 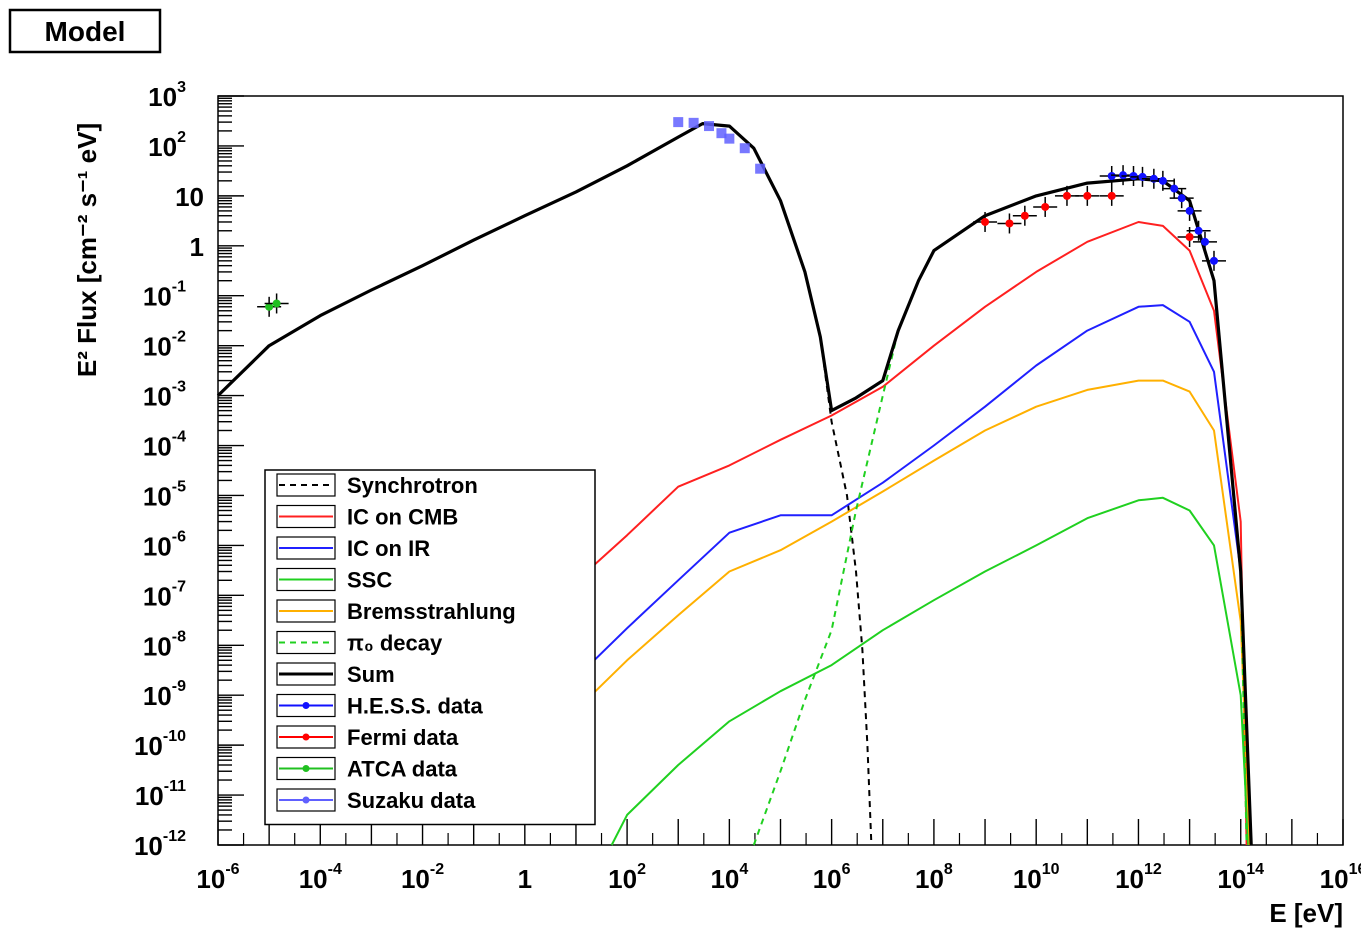 I want to click on x-axis-title: E [eV], so click(x=1306, y=913).